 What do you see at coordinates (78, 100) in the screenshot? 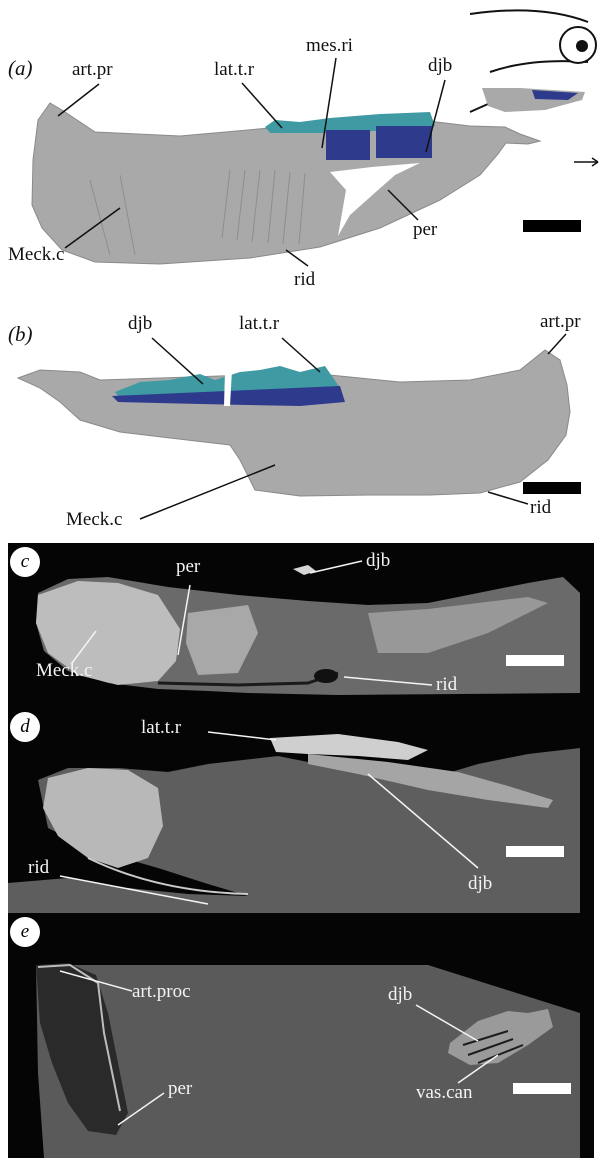
I see `leader-art-pr-a` at bounding box center [78, 100].